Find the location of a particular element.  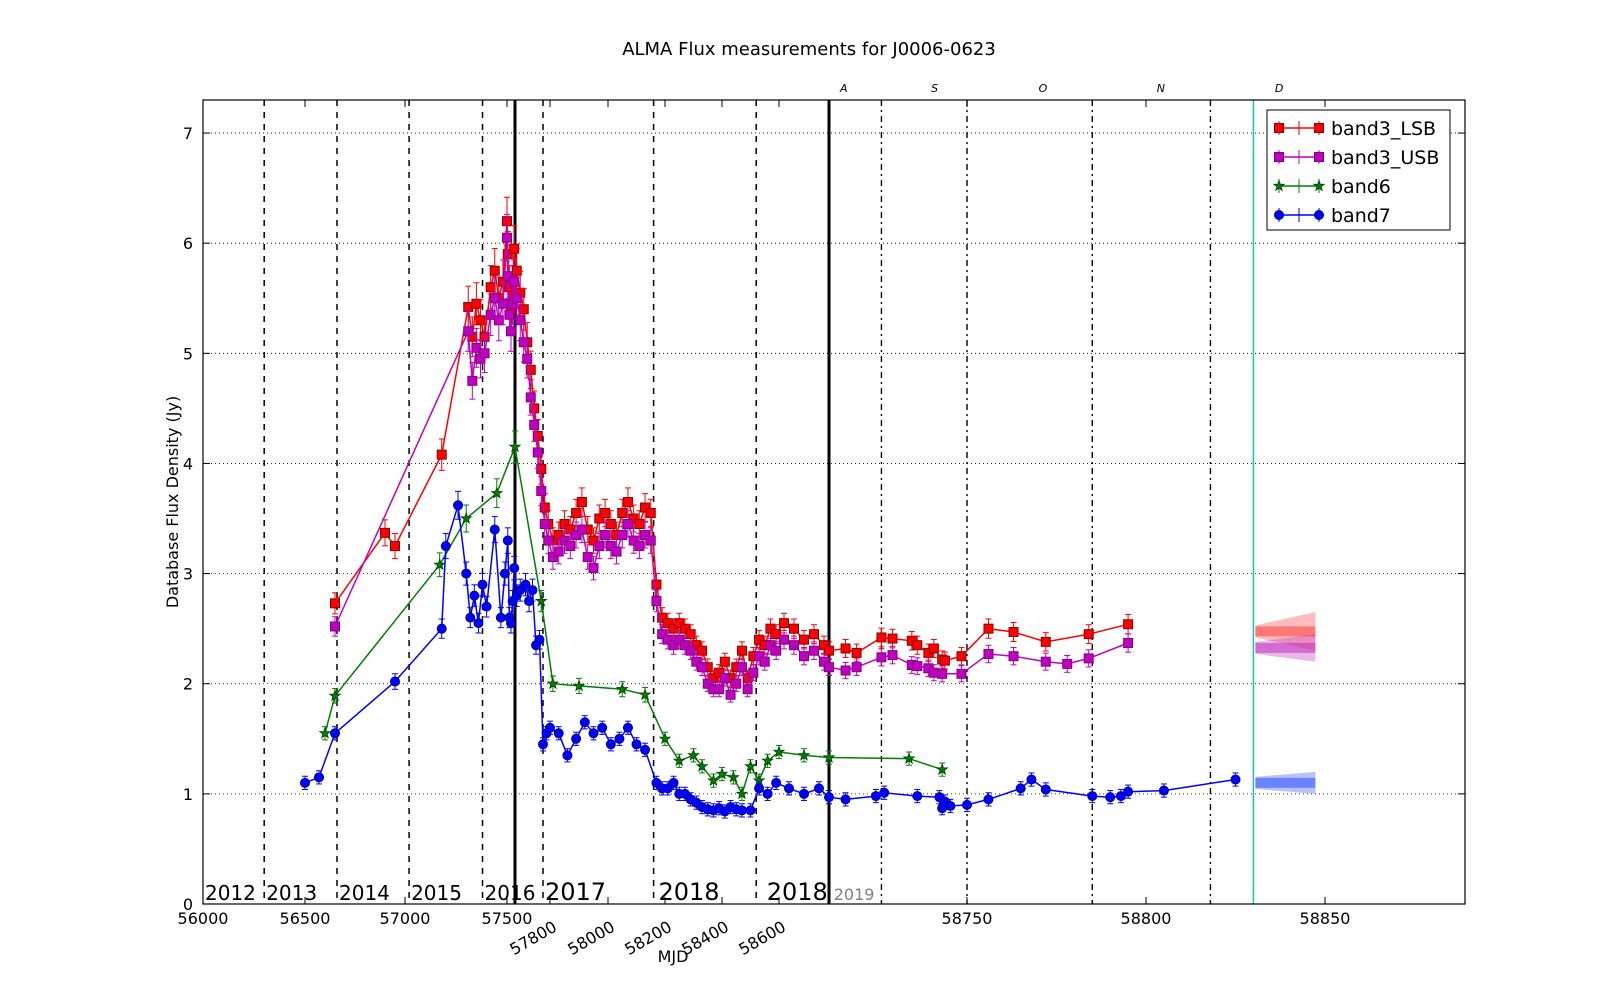

year-label: 2017 is located at coordinates (575, 892).